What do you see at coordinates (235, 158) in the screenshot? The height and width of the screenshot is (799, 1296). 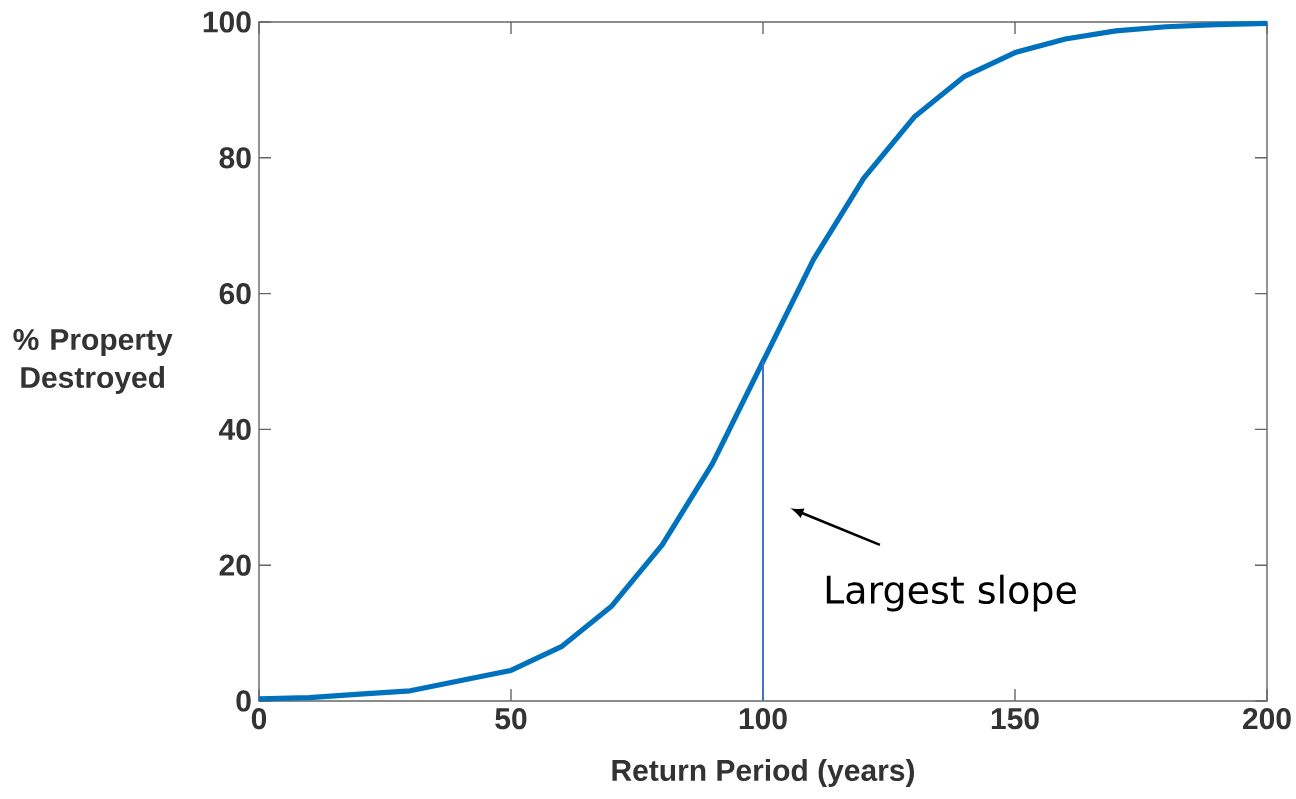 I see `y-tick-label: 80` at bounding box center [235, 158].